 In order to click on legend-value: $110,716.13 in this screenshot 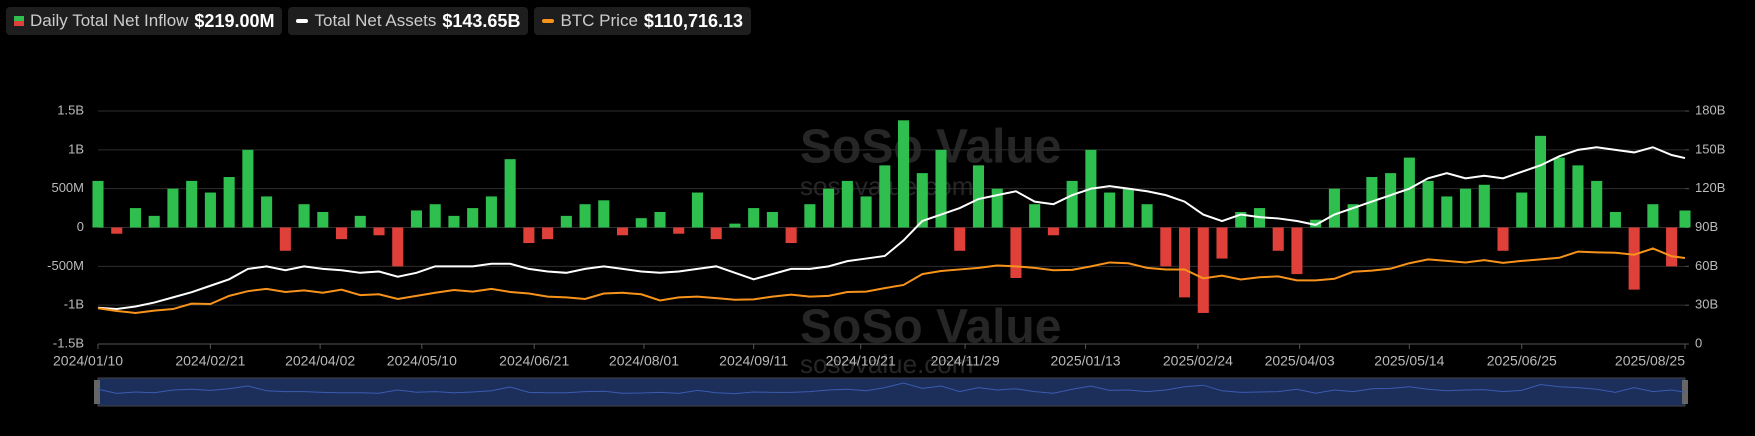, I will do `click(693, 20)`.